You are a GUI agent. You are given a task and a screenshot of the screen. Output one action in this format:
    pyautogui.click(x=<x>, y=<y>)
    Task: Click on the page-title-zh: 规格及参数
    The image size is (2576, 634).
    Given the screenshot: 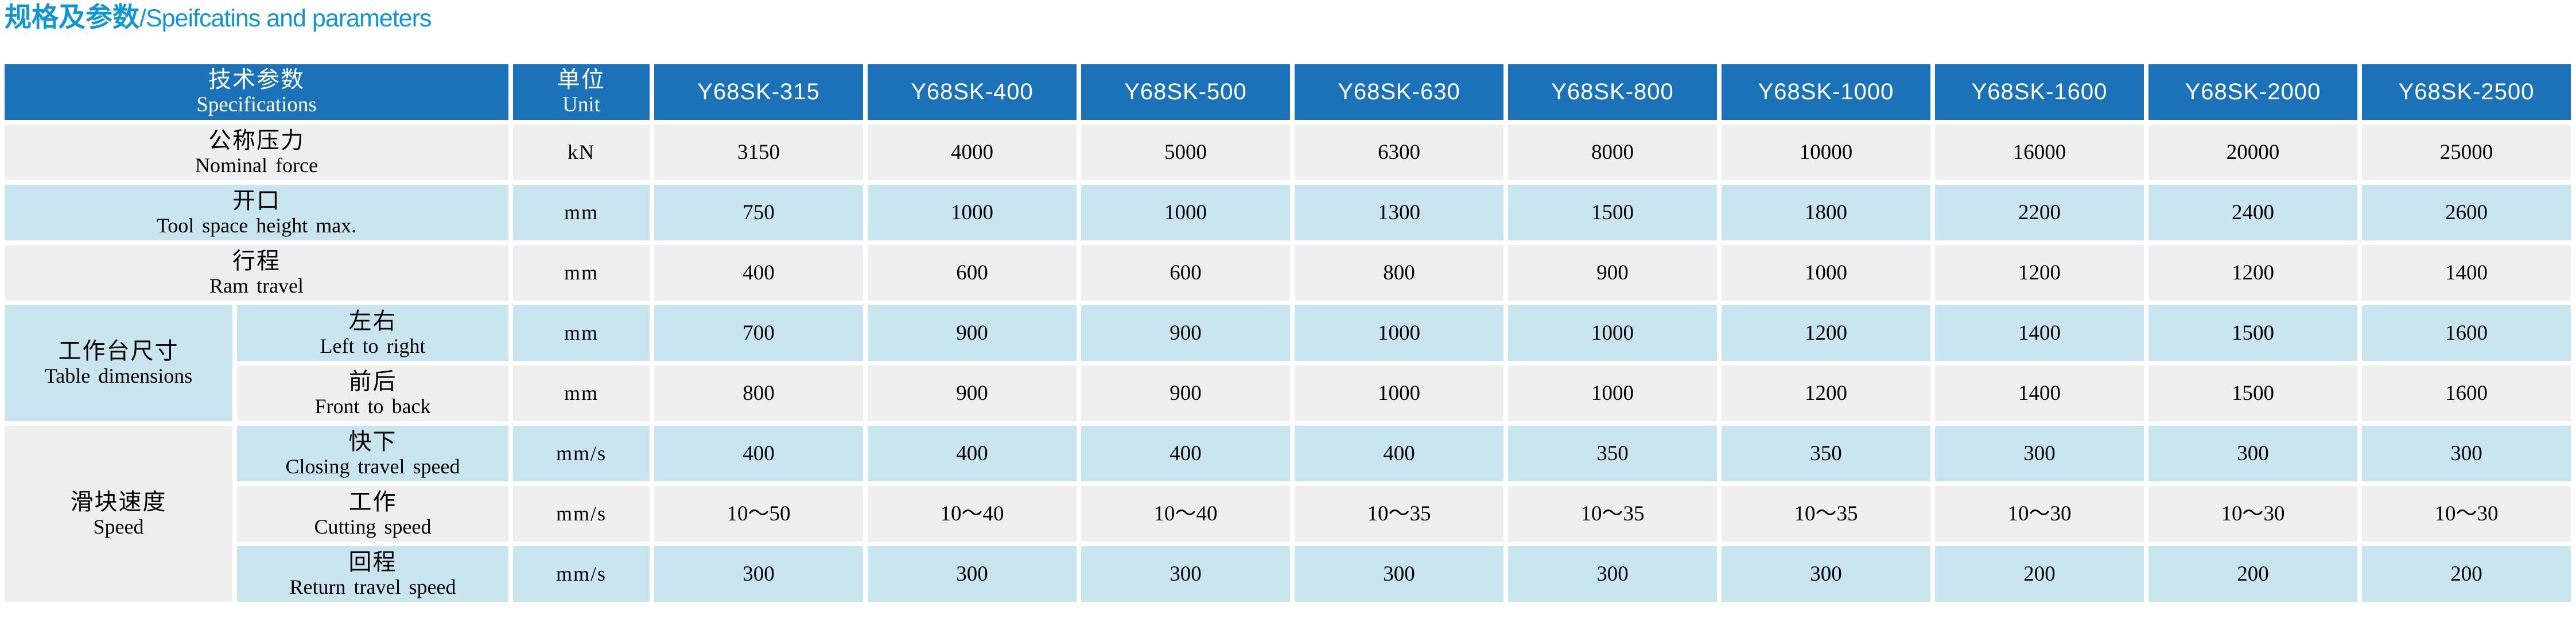 What is the action you would take?
    pyautogui.click(x=72, y=17)
    